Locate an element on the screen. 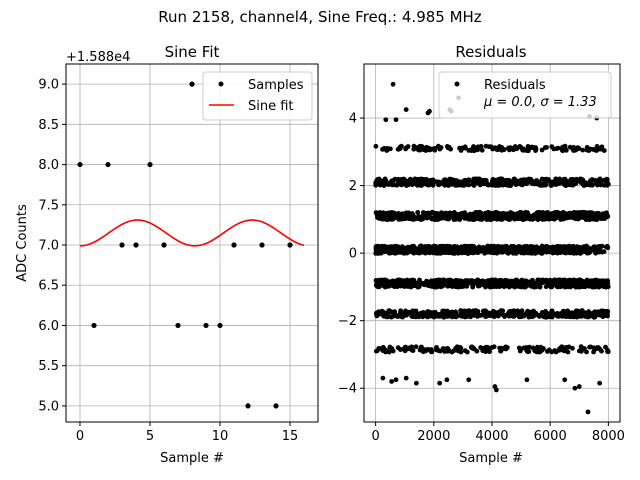 This screenshot has height=480, width=640. residuals-legend: Residuals μ = 0.0, σ = 1.33 is located at coordinates (525, 95).